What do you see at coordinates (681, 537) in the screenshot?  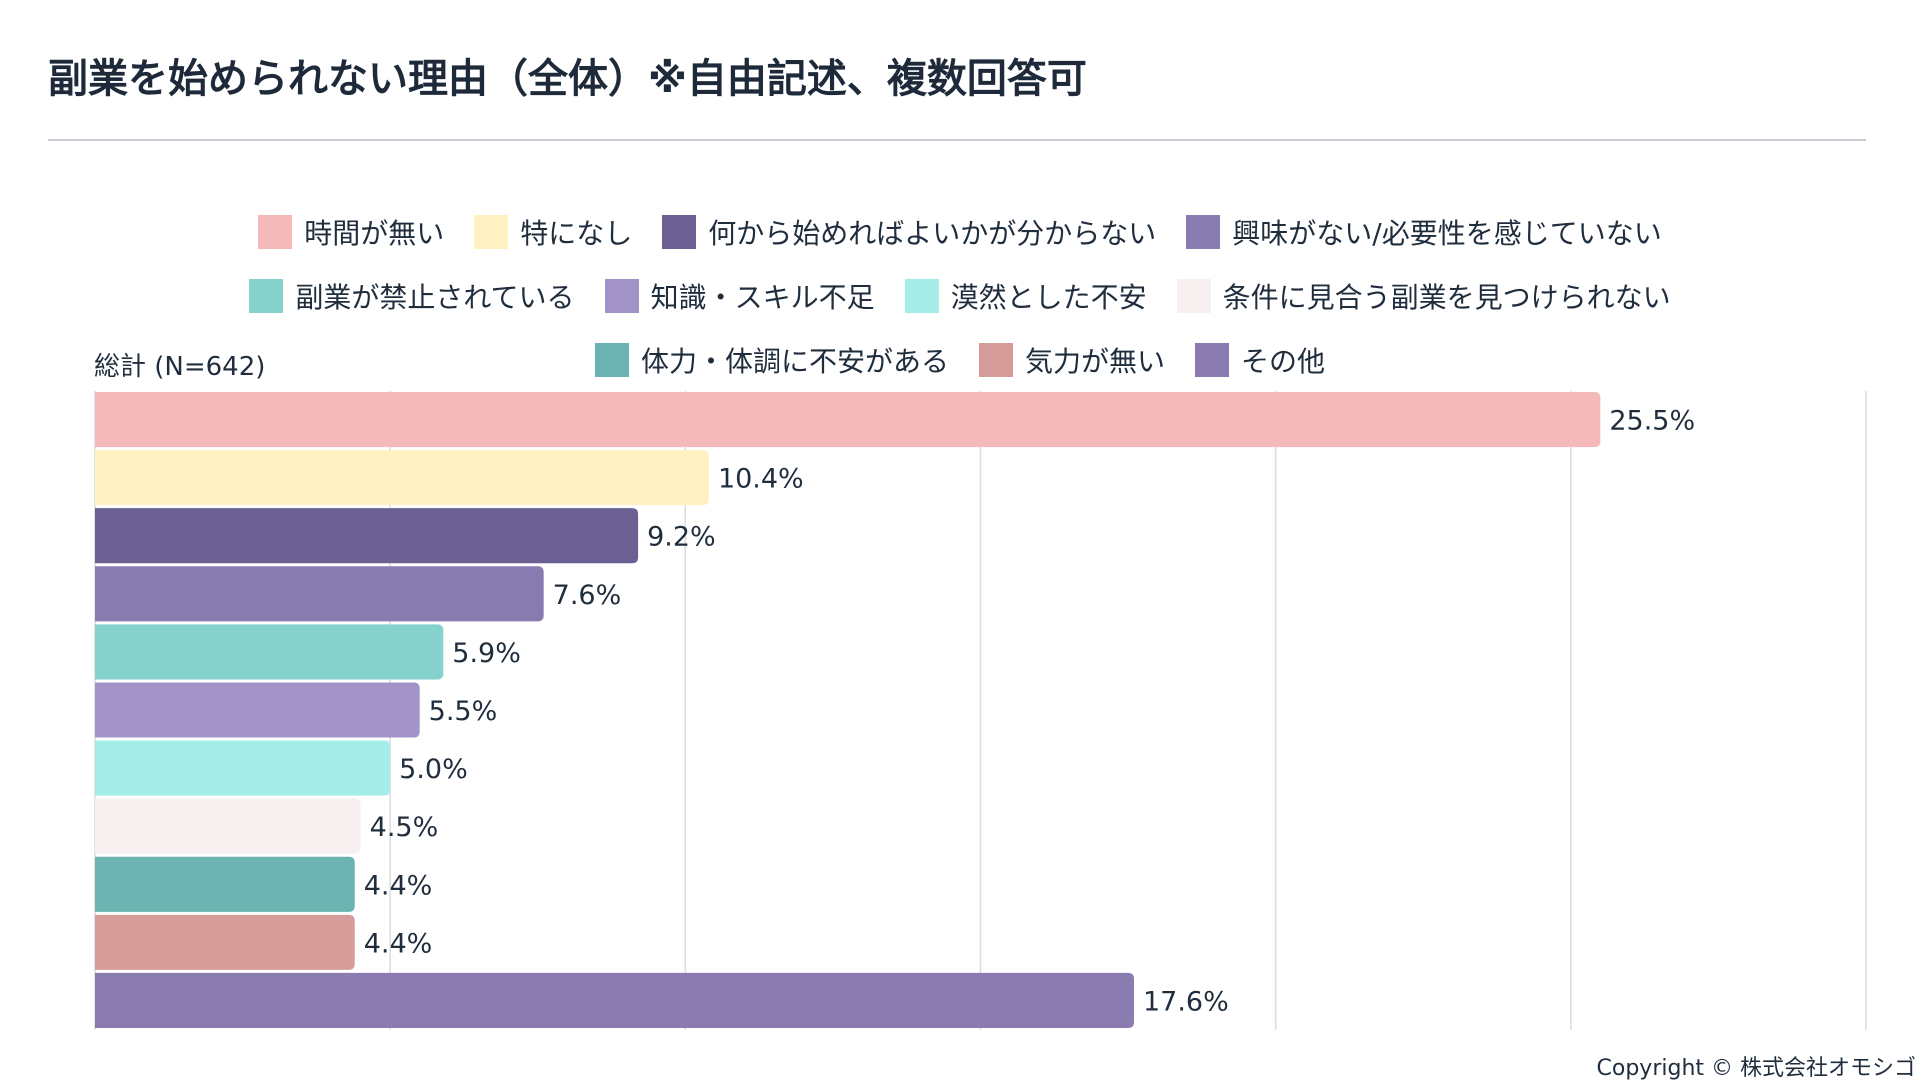 I see `bar-value-label: 9.2%` at bounding box center [681, 537].